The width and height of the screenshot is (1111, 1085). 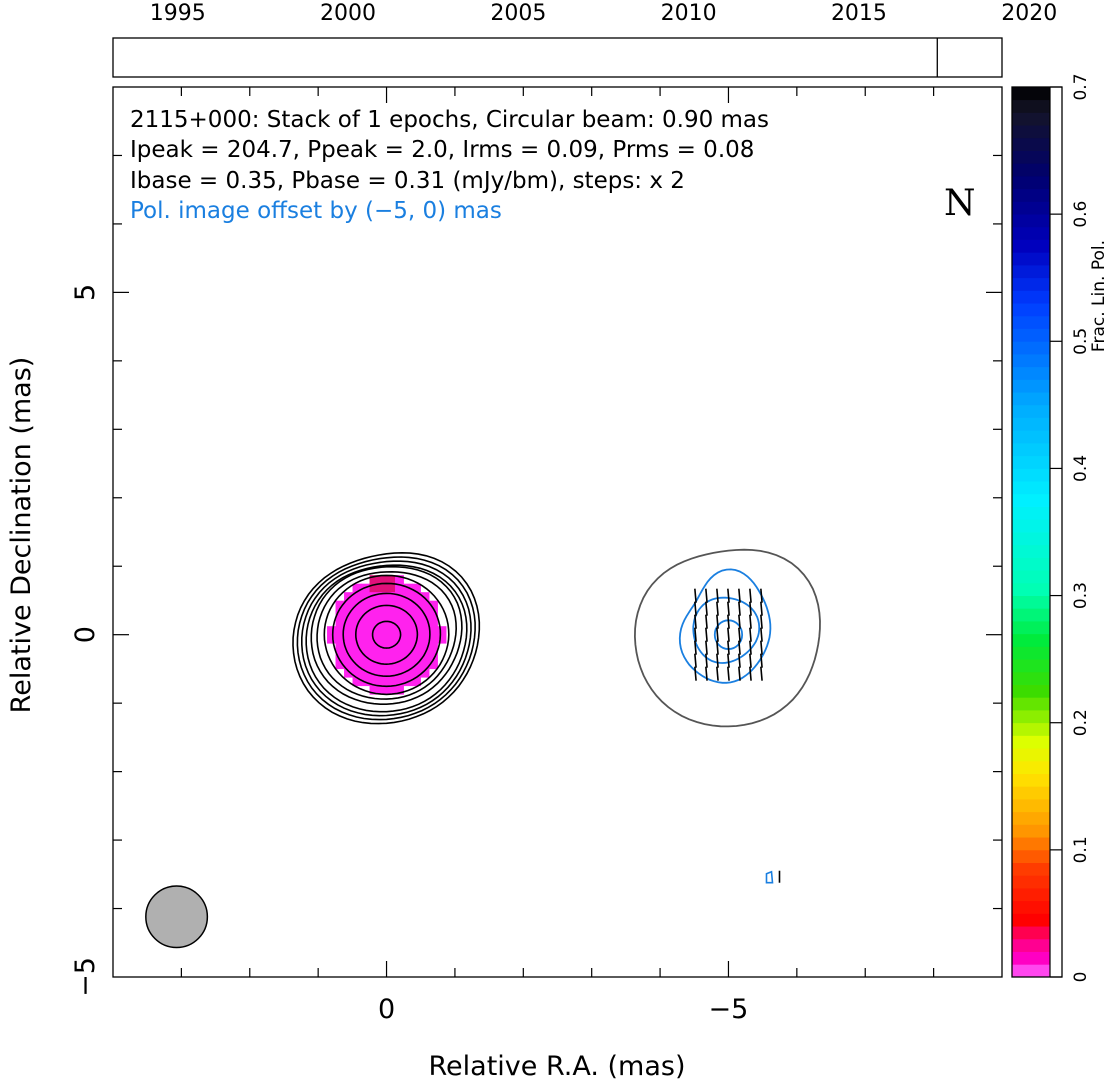 I want to click on colorbar-tick-label: 0, so click(x=1081, y=977).